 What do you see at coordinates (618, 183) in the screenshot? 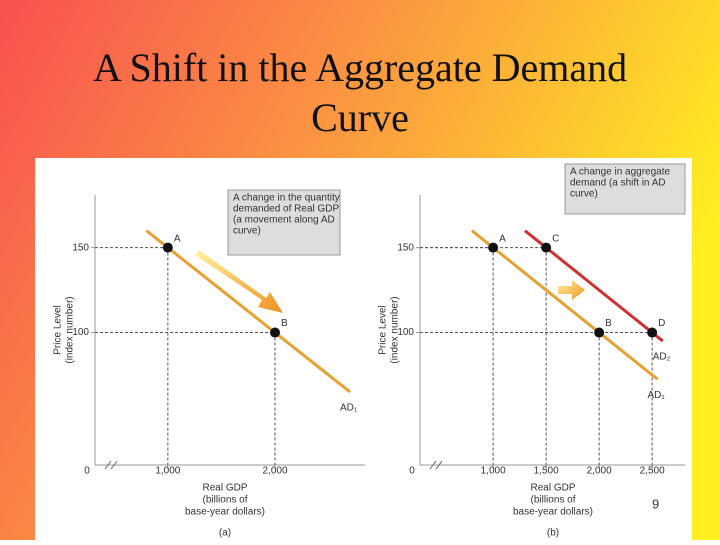
I see `annotation: demand (a shift in AD` at bounding box center [618, 183].